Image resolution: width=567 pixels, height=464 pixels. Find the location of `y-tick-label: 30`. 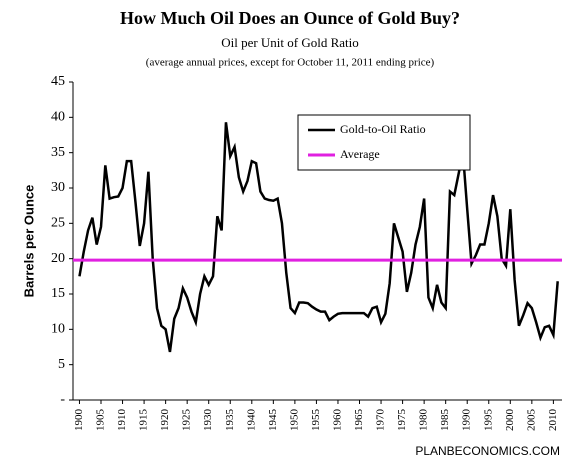

y-tick-label: 30 is located at coordinates (58, 187).